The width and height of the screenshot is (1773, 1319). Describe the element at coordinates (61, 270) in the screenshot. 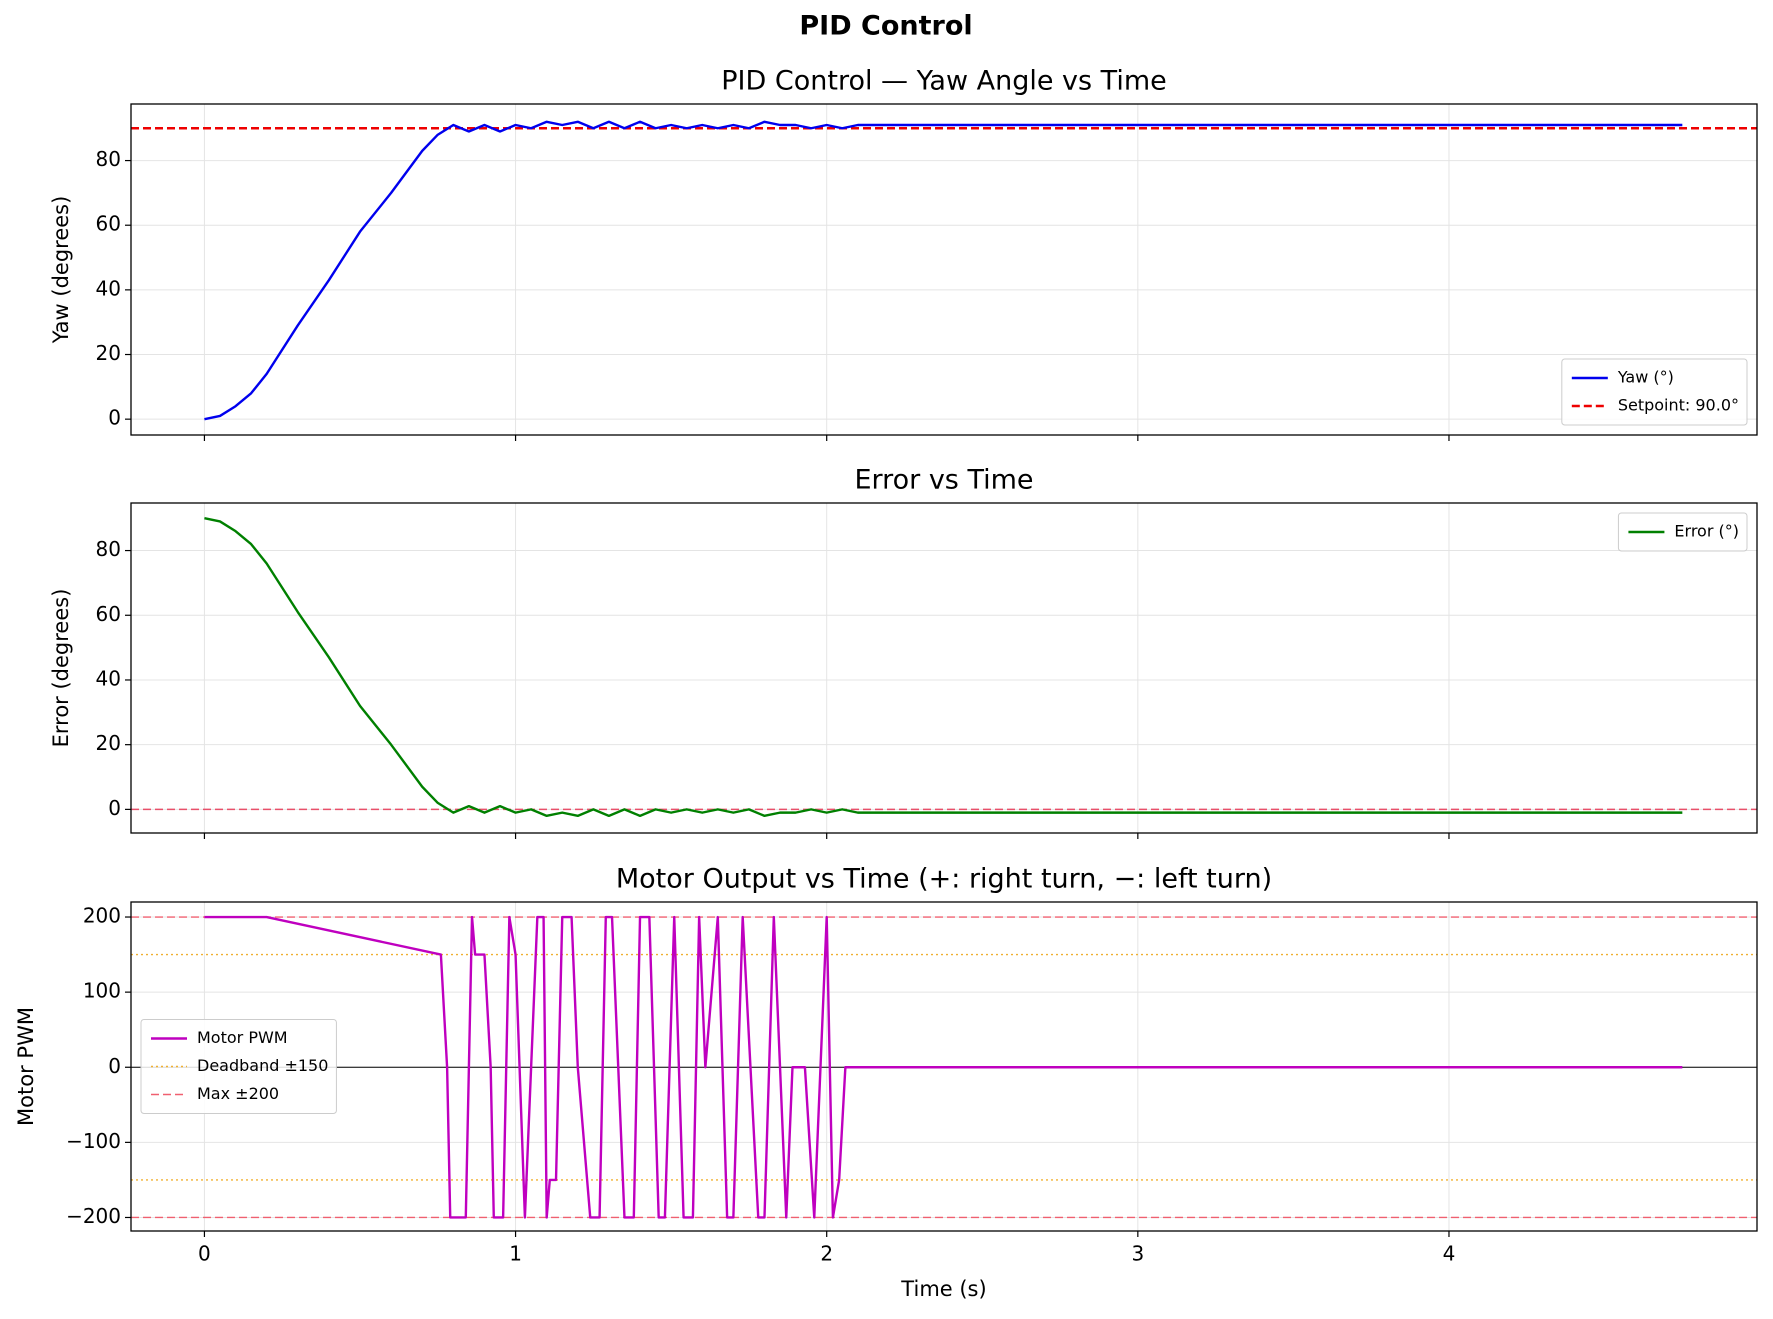

I see `y-axis-label: Yaw (degrees)` at that location.